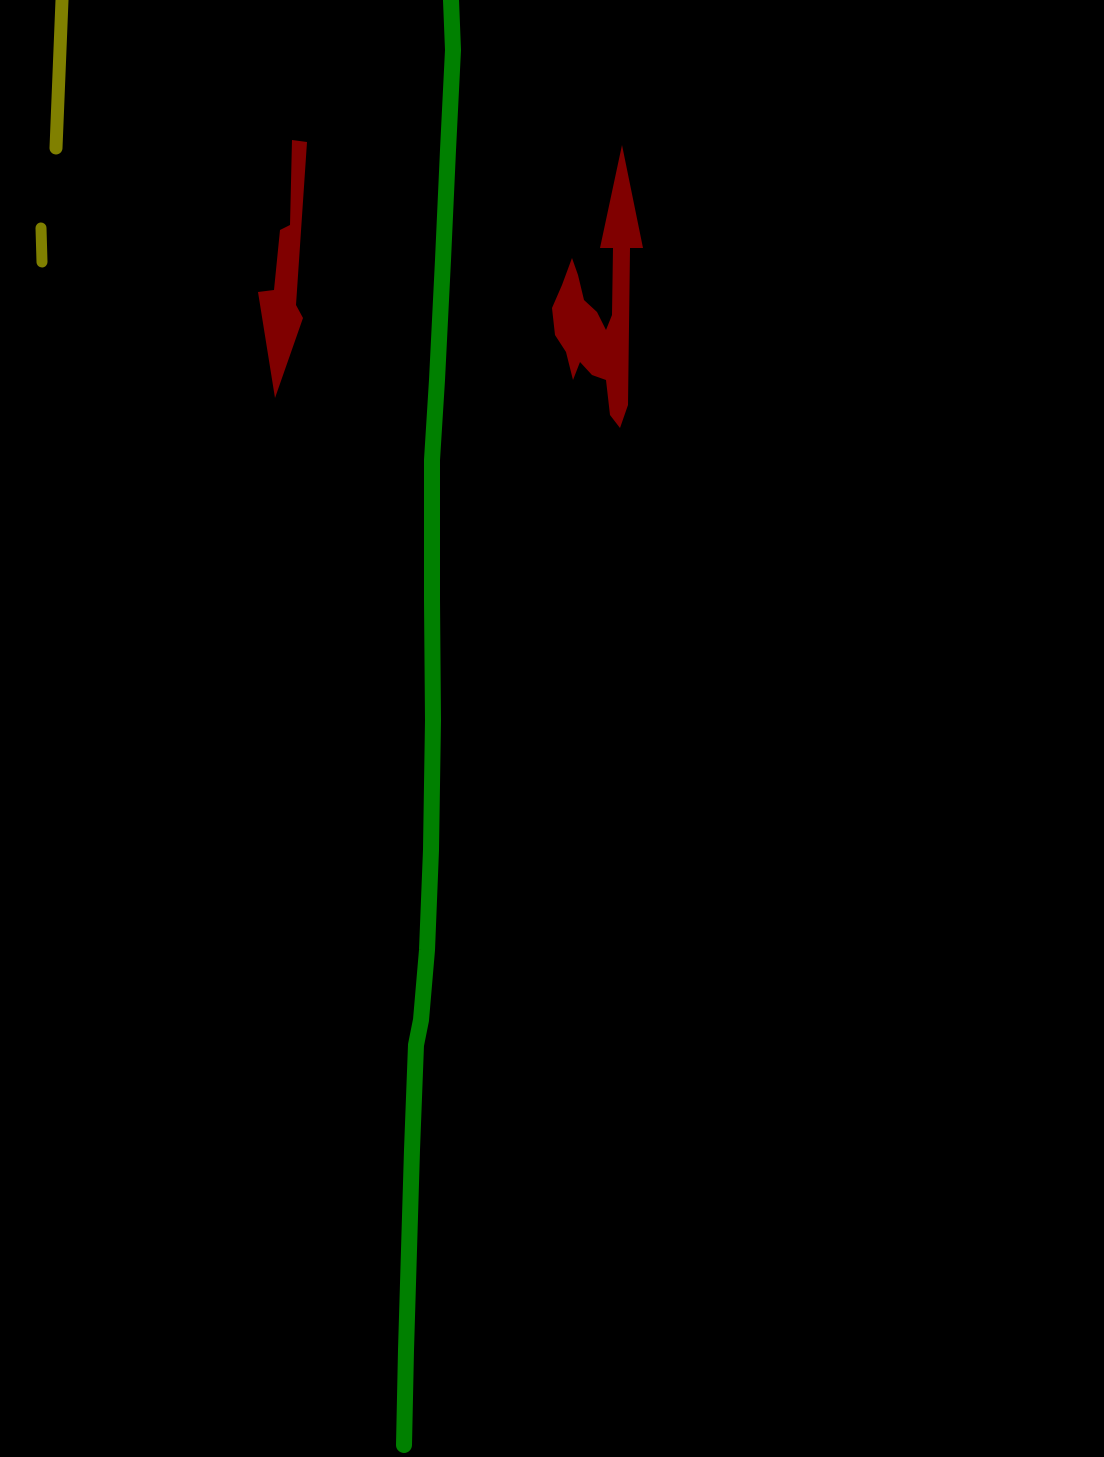 This screenshot has height=1457, width=1104. What do you see at coordinates (428, 726) in the screenshot?
I see `green-solid-lane-line` at bounding box center [428, 726].